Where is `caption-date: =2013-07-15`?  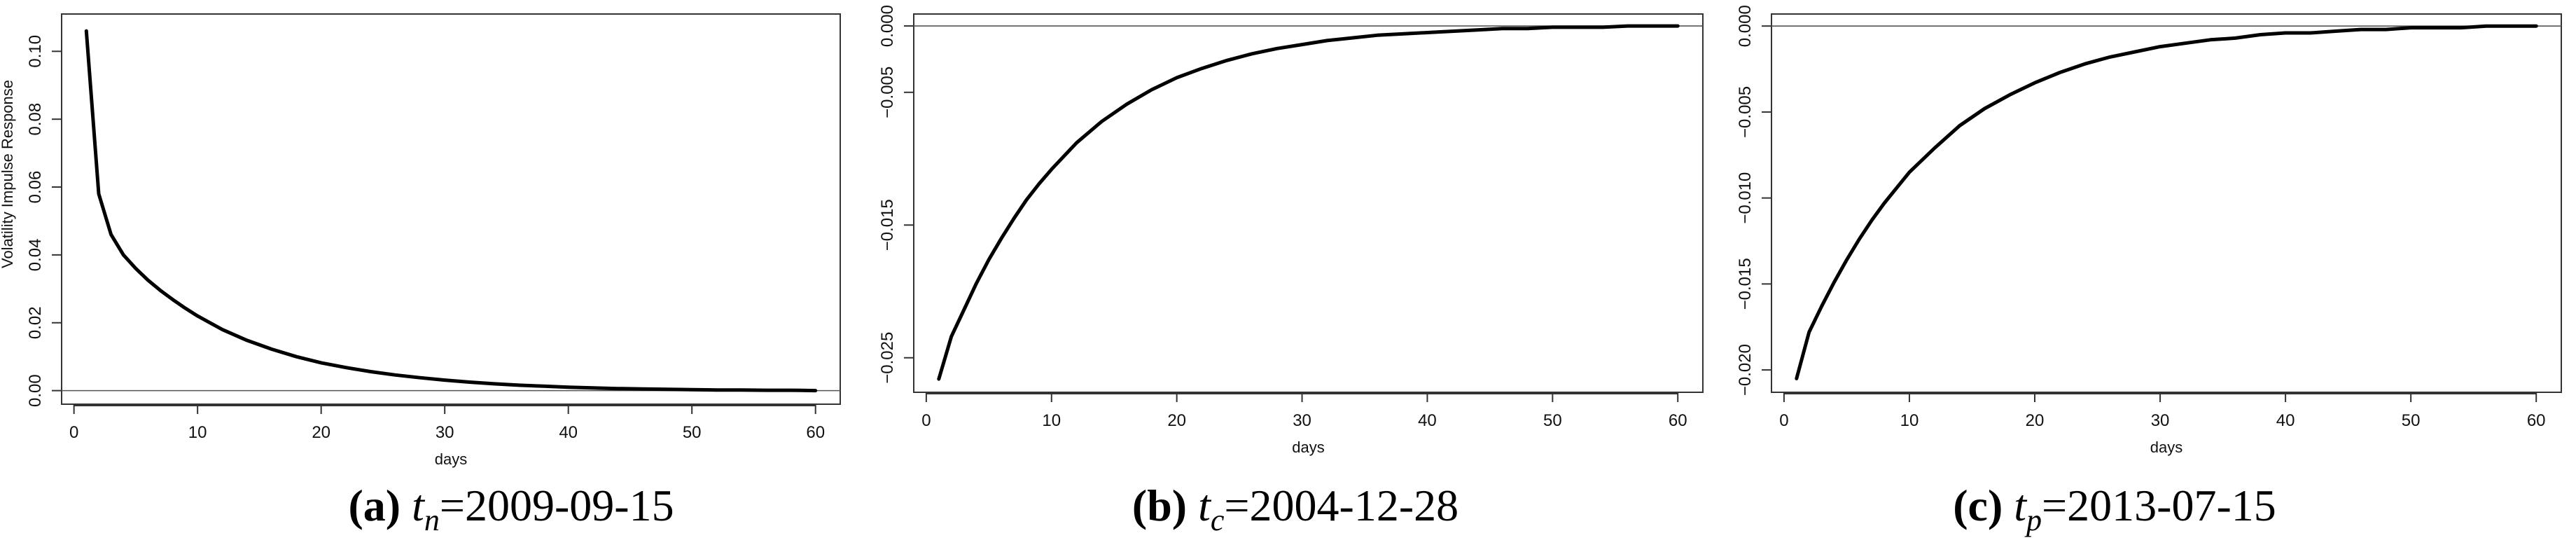
caption-date: =2013-07-15 is located at coordinates (2159, 505).